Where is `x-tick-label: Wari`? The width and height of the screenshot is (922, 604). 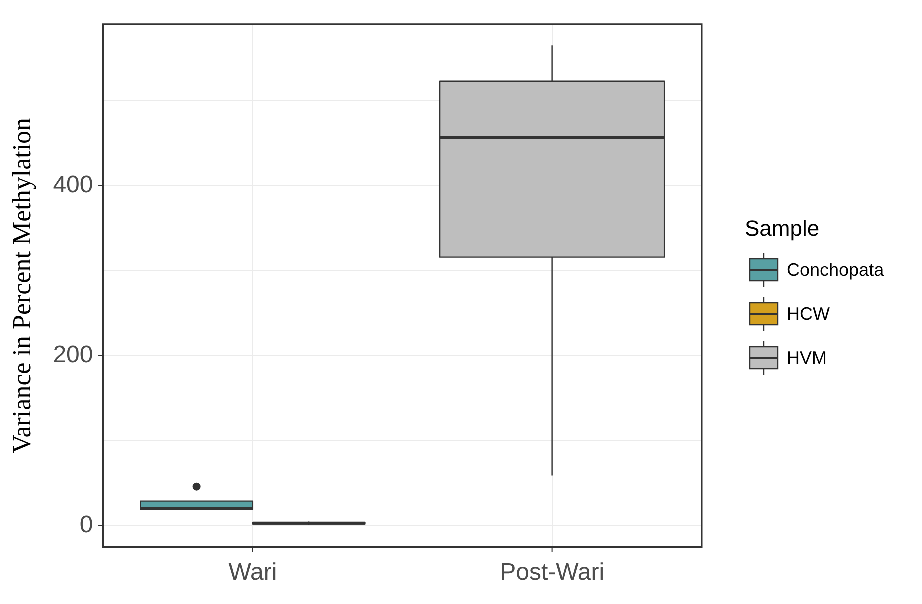 x-tick-label: Wari is located at coordinates (253, 572).